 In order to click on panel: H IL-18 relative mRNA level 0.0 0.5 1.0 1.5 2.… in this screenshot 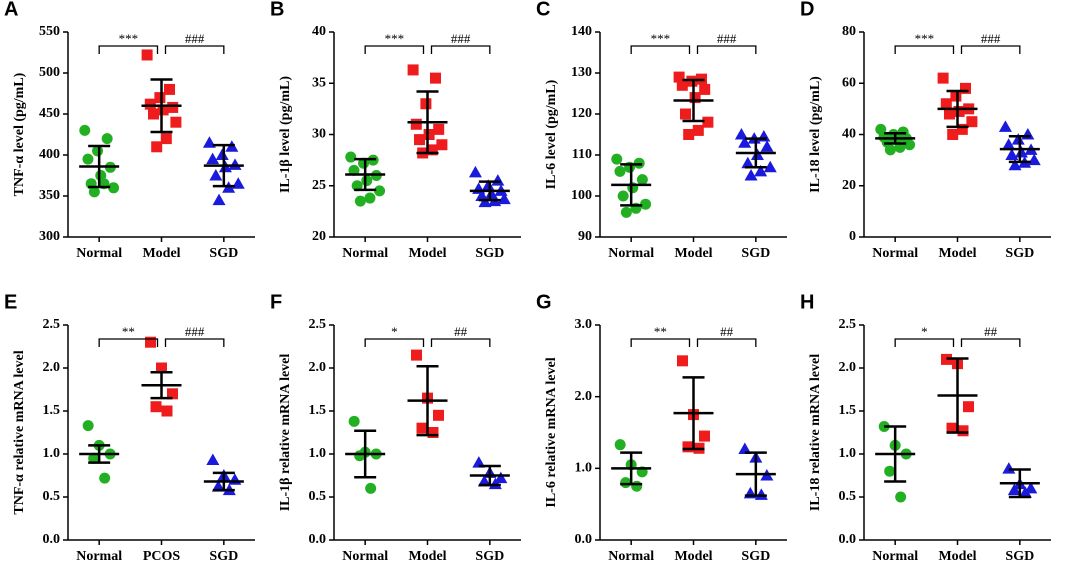, I will do `click(925, 427)`.